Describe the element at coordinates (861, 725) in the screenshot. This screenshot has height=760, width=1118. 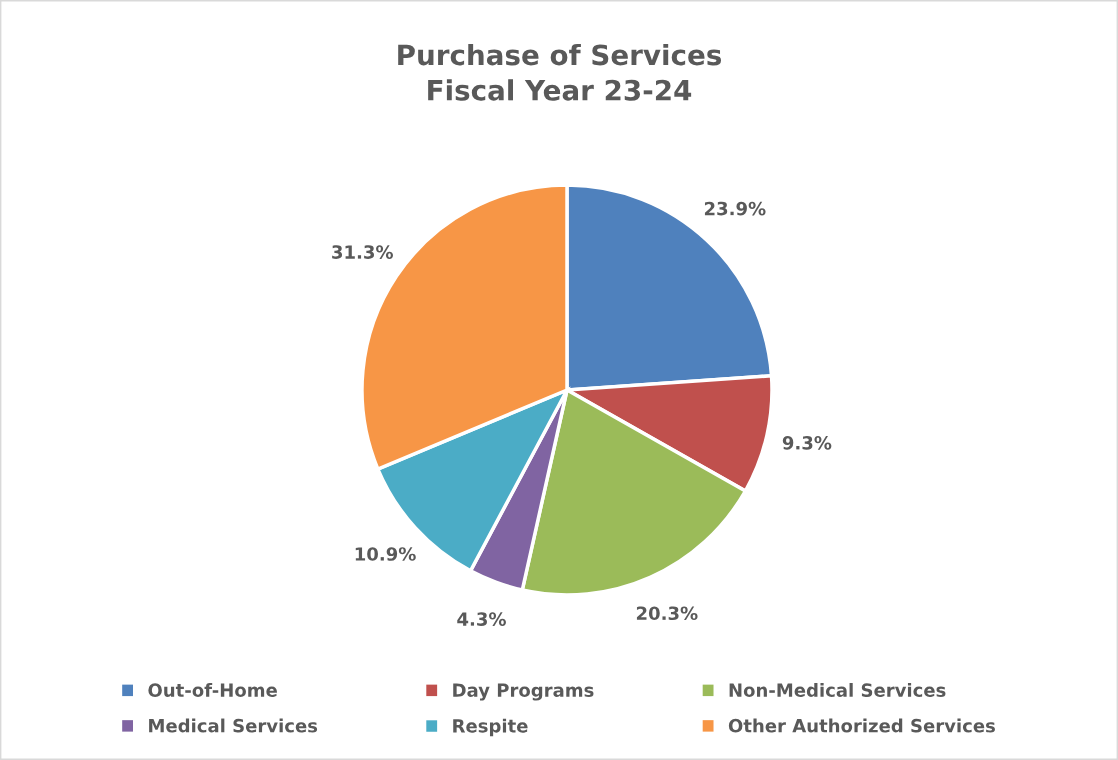
I see `legend-label: Other Authorized Services` at that location.